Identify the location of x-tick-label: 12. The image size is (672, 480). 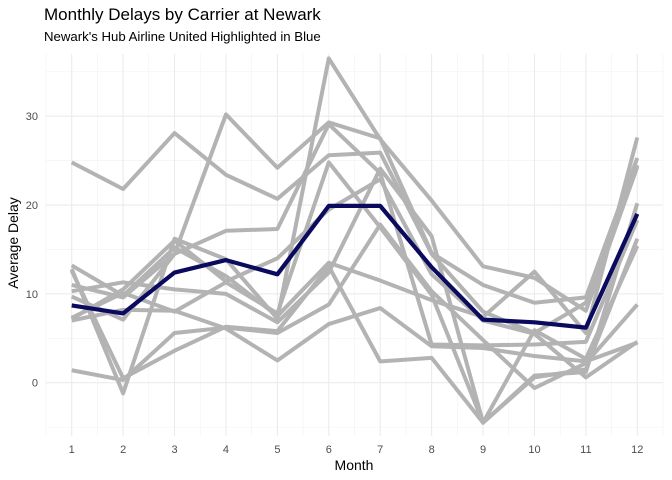
(637, 450).